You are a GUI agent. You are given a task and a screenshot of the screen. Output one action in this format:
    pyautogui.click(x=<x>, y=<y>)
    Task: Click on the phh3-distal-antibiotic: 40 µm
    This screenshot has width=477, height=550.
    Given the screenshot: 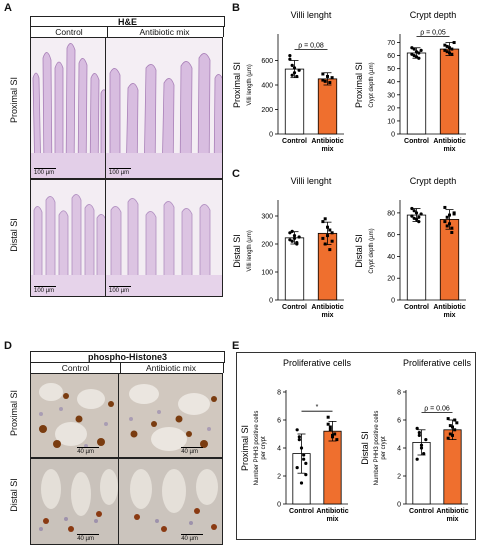 What is the action you would take?
    pyautogui.click(x=171, y=501)
    